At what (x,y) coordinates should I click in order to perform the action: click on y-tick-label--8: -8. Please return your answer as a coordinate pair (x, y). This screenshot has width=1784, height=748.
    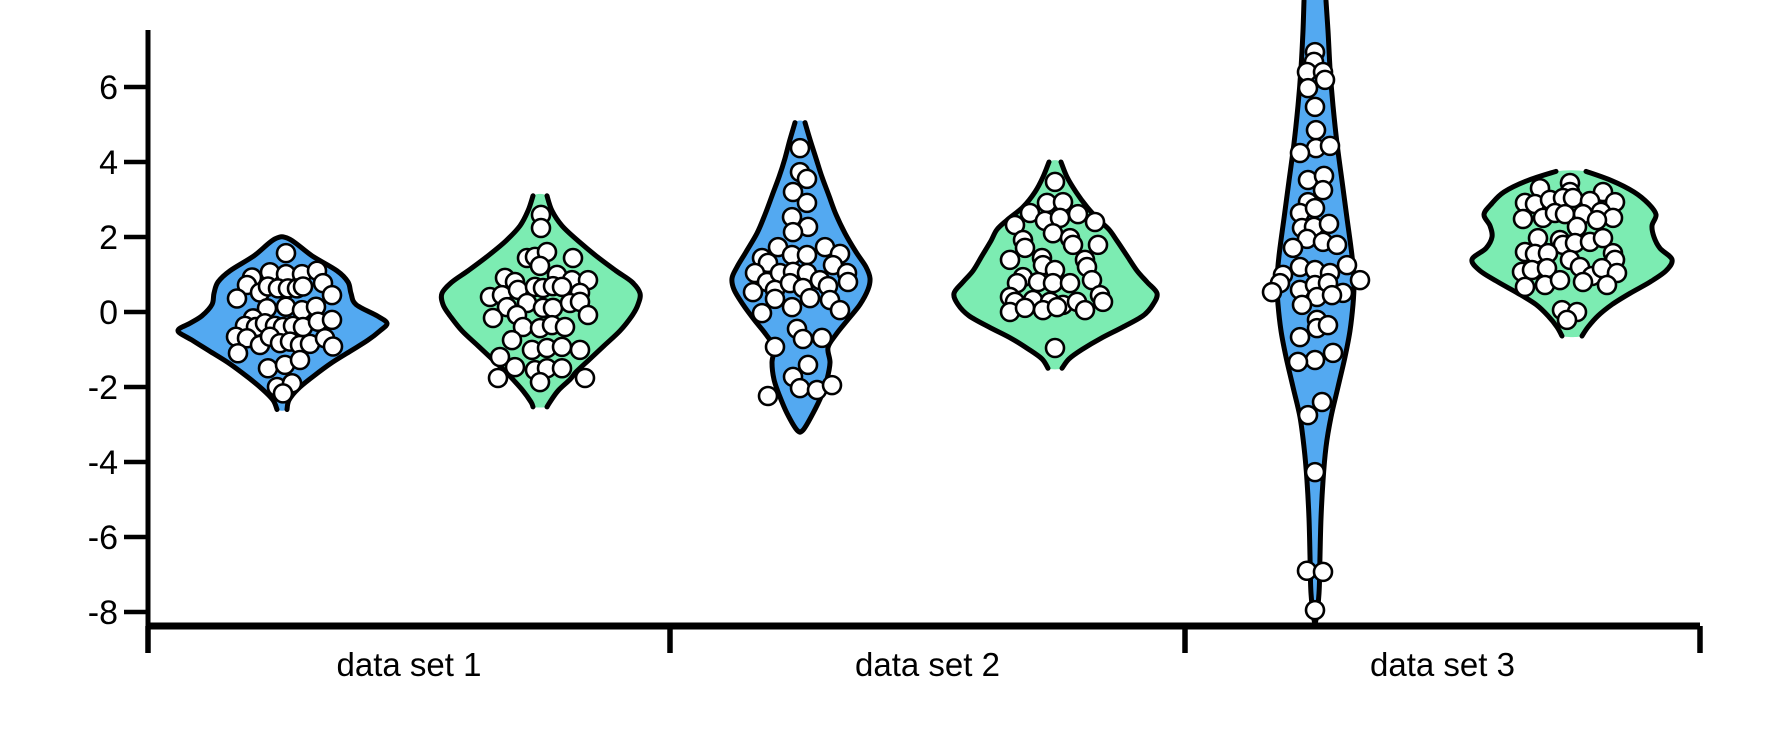
    Looking at the image, I should click on (103, 613).